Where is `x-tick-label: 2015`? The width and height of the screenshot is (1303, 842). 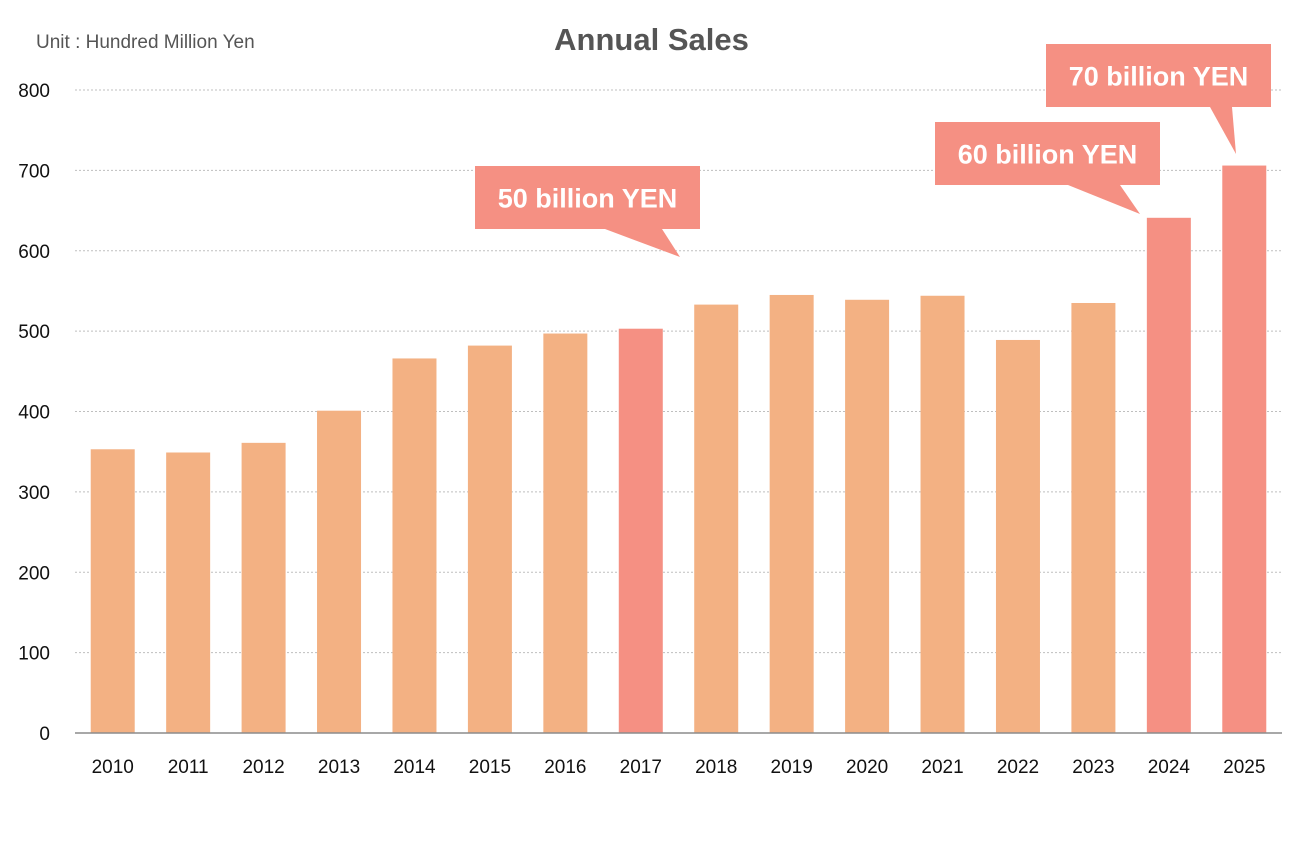 x-tick-label: 2015 is located at coordinates (490, 767).